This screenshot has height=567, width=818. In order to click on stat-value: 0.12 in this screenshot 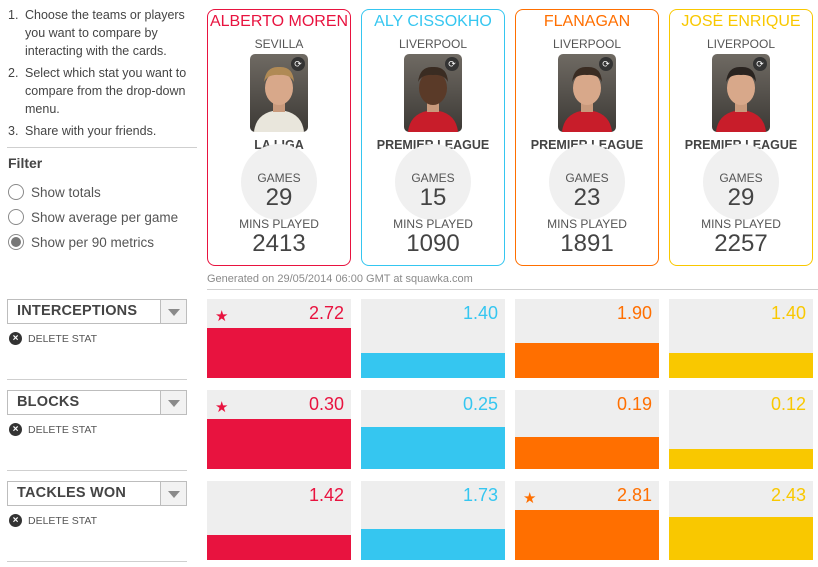, I will do `click(788, 404)`.